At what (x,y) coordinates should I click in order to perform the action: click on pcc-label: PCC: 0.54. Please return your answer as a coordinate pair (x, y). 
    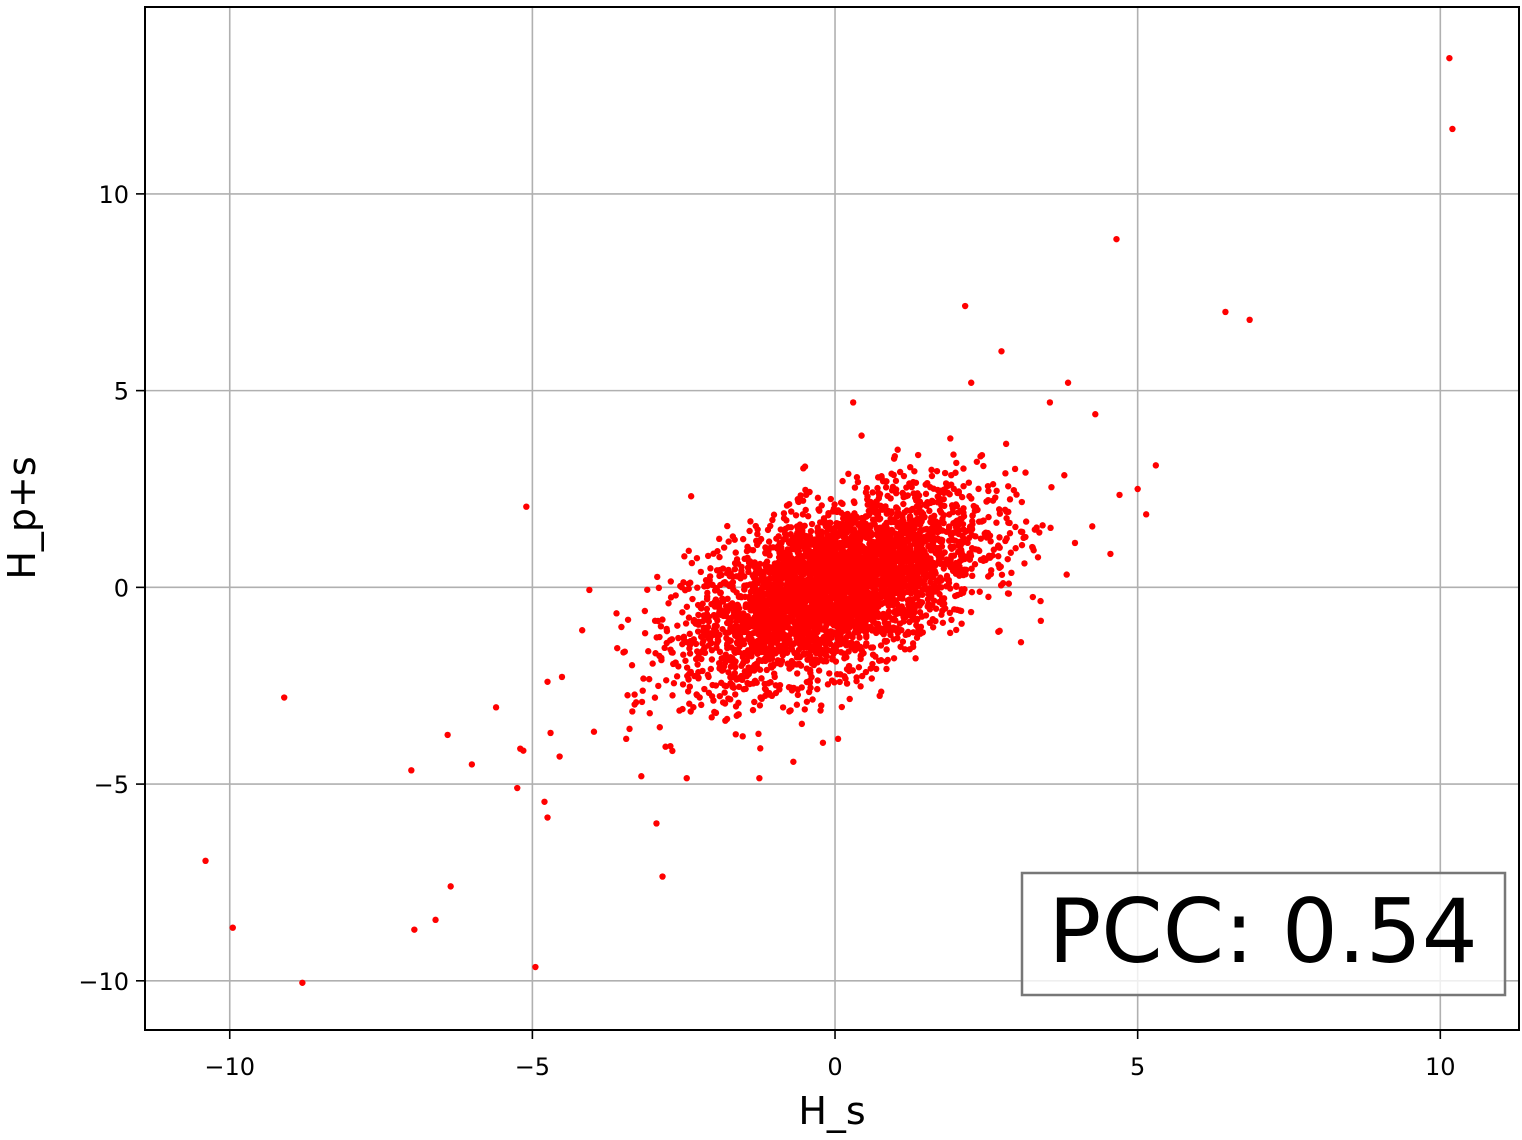
    Looking at the image, I should click on (1263, 931).